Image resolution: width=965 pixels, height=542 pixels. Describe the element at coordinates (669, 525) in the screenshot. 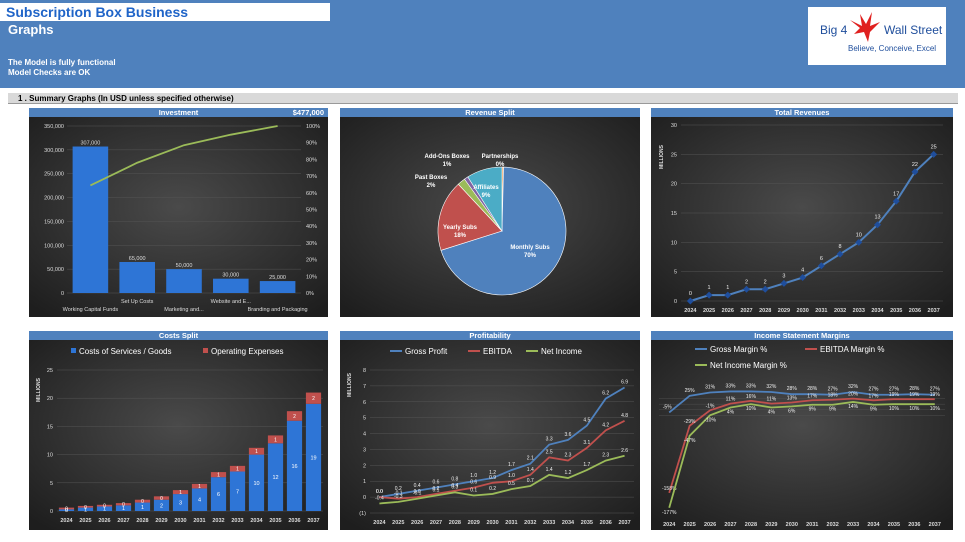

I see `x-tick-label: 2024` at that location.